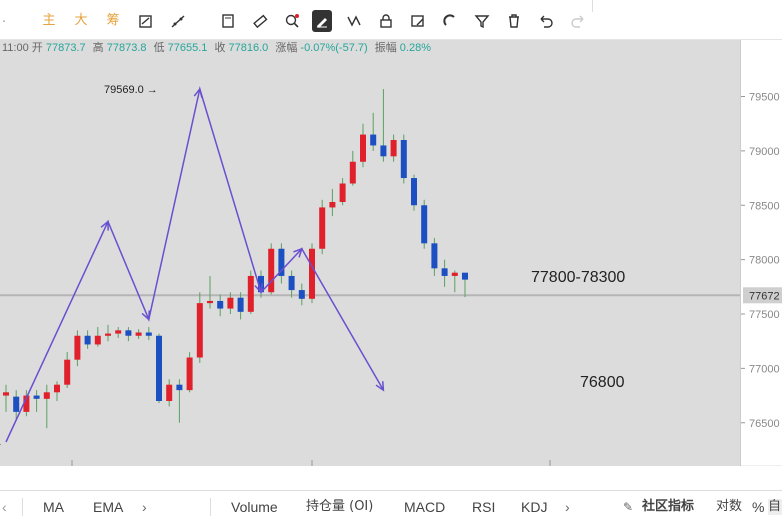  What do you see at coordinates (108, 507) in the screenshot?
I see `indicator-ema: EMA` at bounding box center [108, 507].